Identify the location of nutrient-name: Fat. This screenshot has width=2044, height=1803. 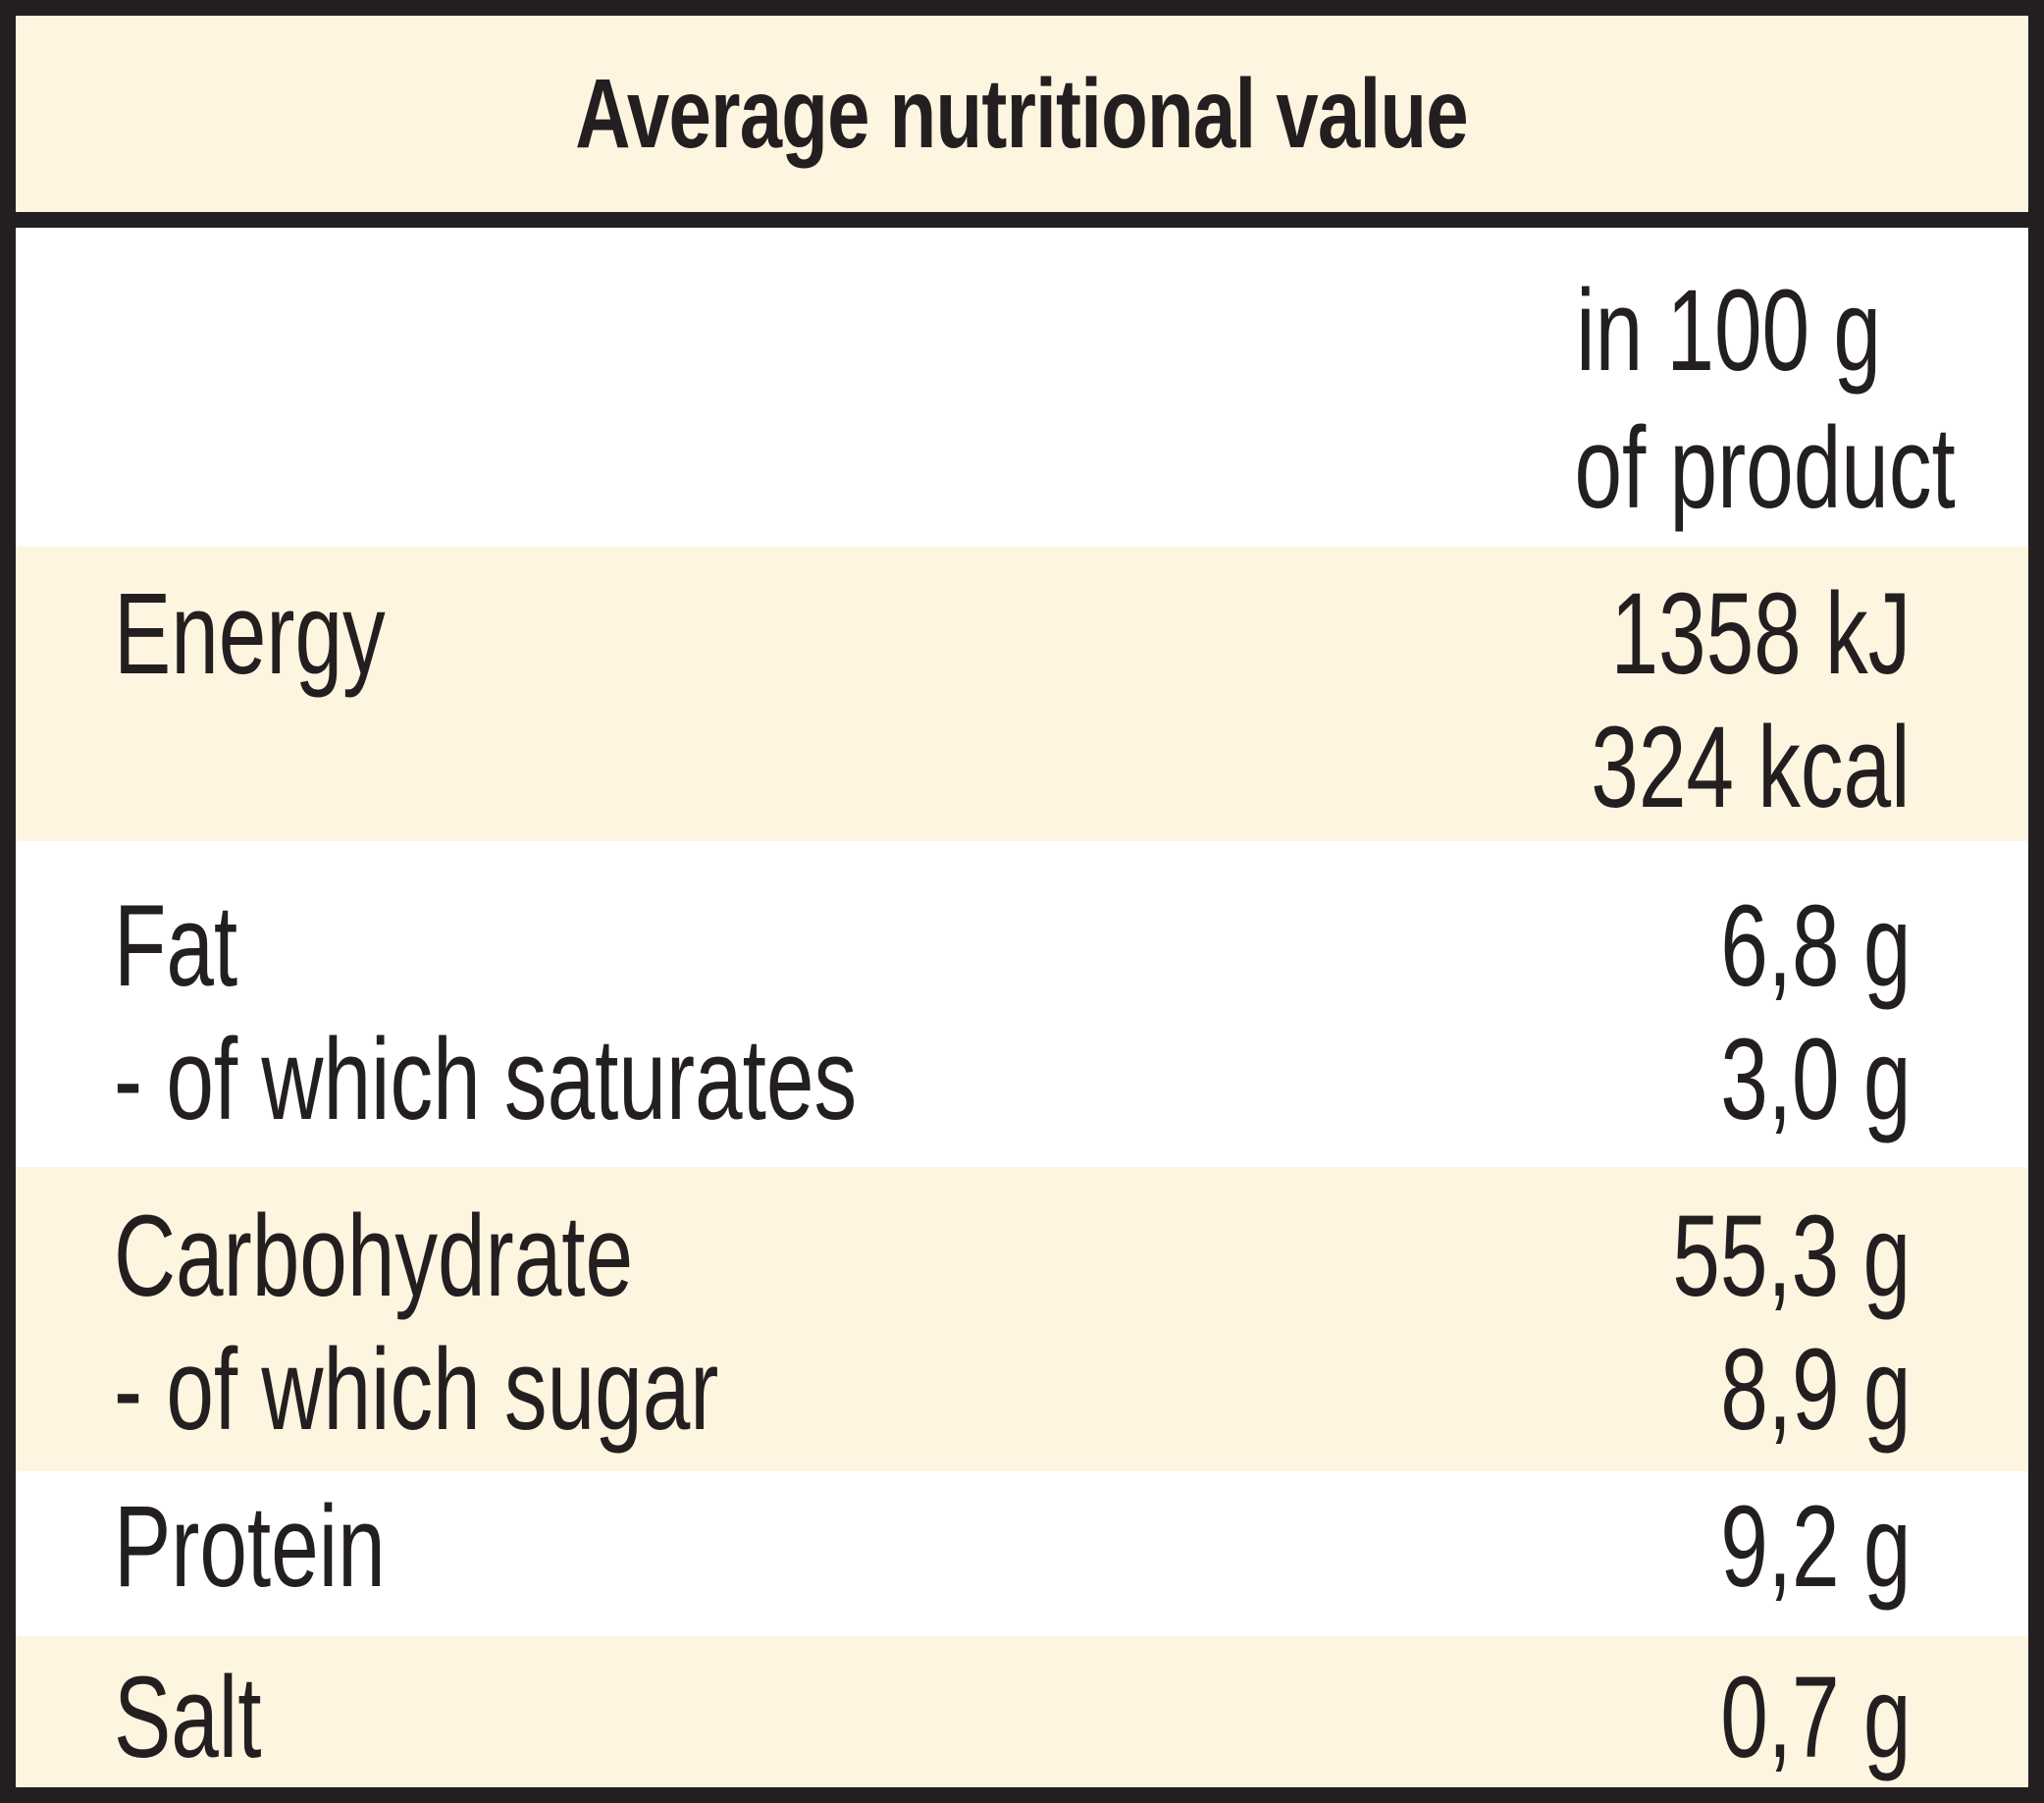
(176, 946).